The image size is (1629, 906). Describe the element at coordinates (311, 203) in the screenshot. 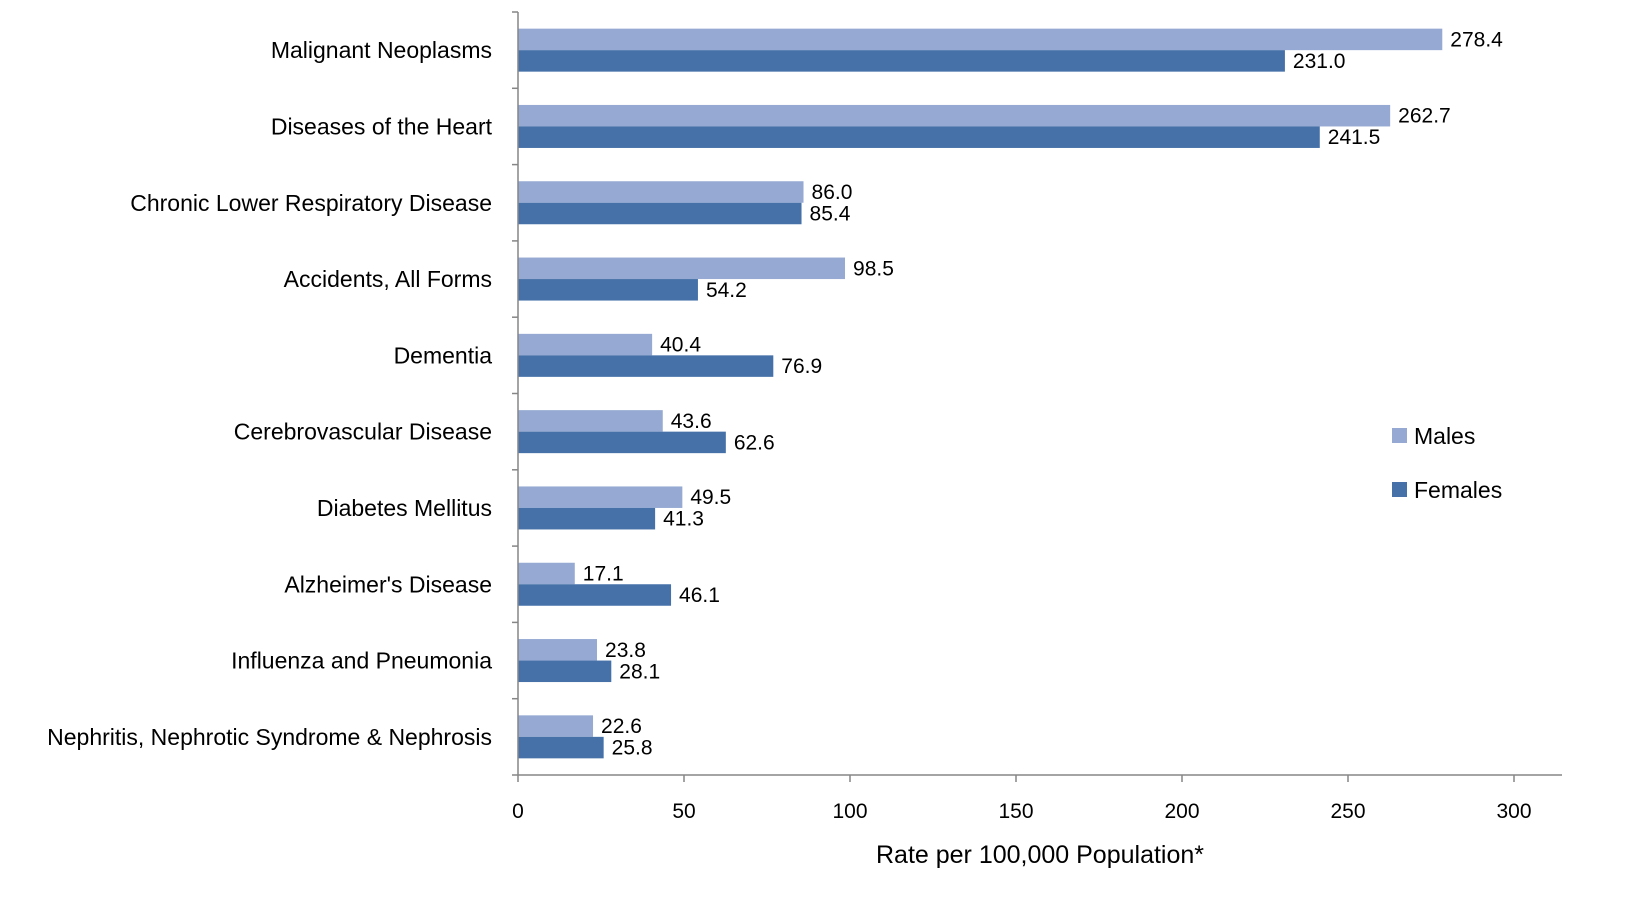

I see `category-label: Chronic Lower Respiratory Disease` at that location.